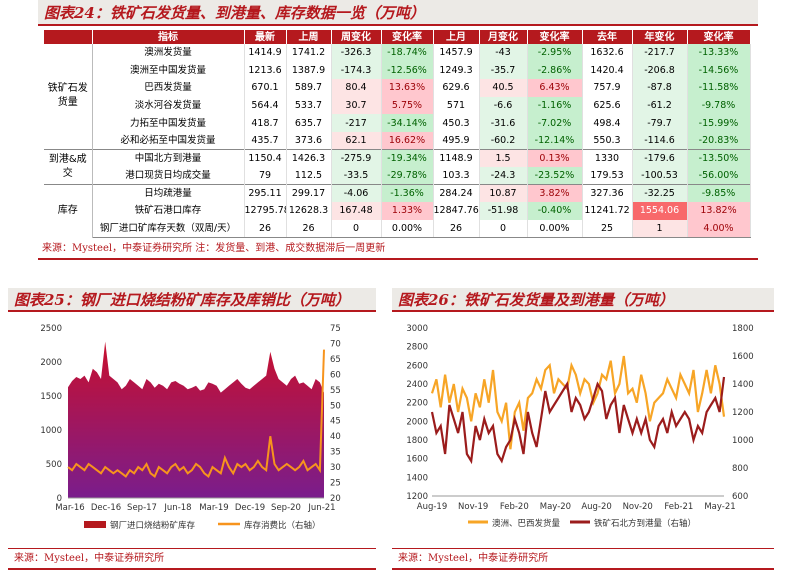 The width and height of the screenshot is (806, 577). Describe the element at coordinates (309, 70) in the screenshot. I see `table-cell: 1387.9` at that location.